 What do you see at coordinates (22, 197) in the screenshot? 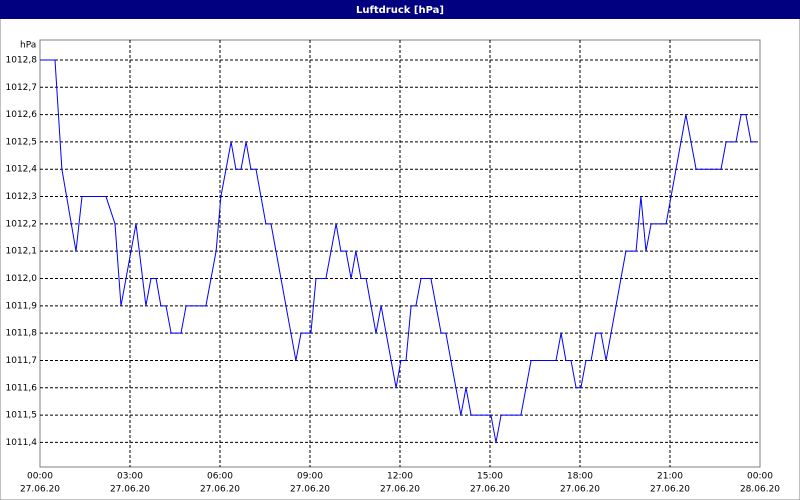
I see `y-tick-label: 1012,3` at bounding box center [22, 197].